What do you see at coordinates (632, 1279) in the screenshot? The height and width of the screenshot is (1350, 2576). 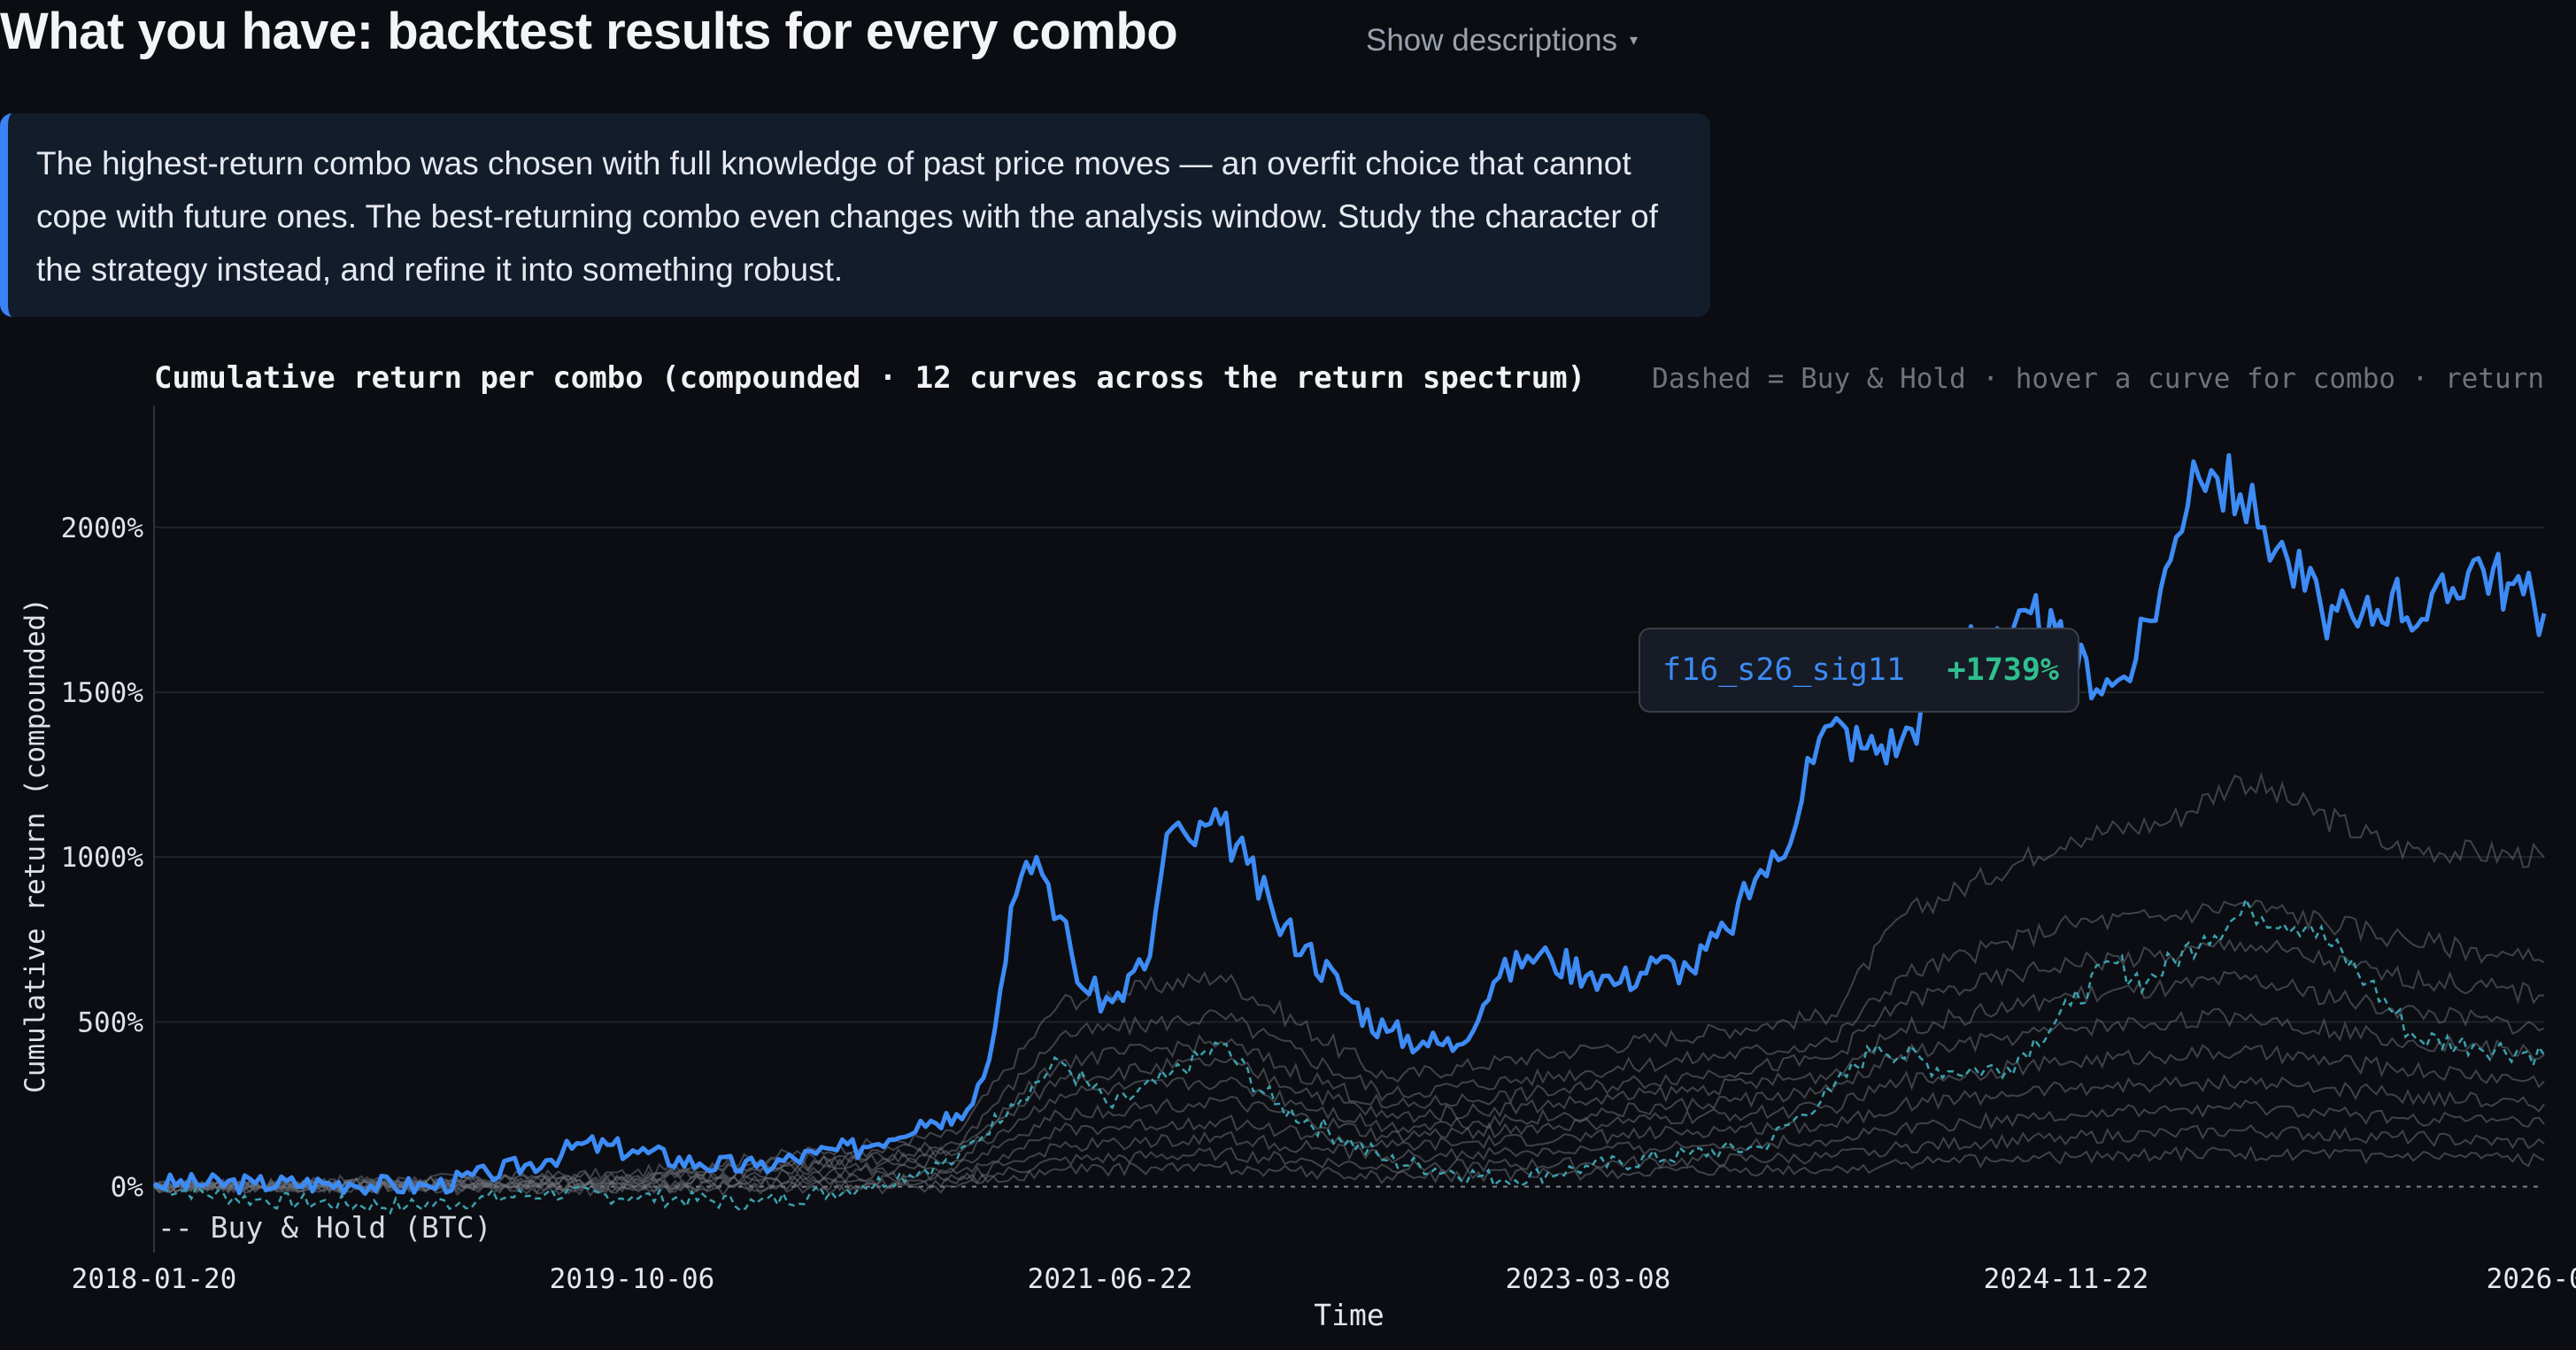 I see `x-tick-label: 2019-10-06` at bounding box center [632, 1279].